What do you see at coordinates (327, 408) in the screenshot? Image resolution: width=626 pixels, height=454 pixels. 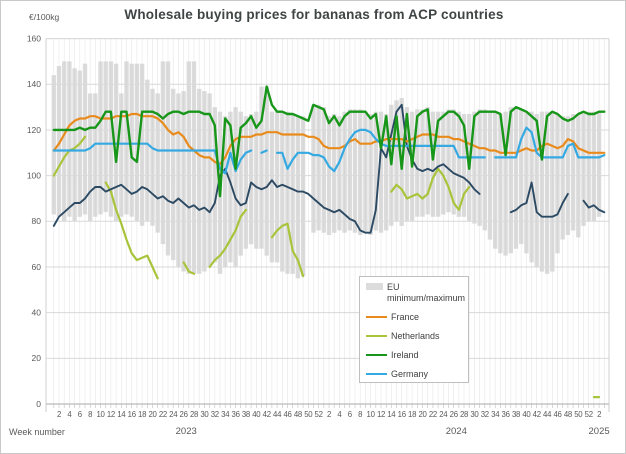 I see `x-tick-marks` at bounding box center [327, 408].